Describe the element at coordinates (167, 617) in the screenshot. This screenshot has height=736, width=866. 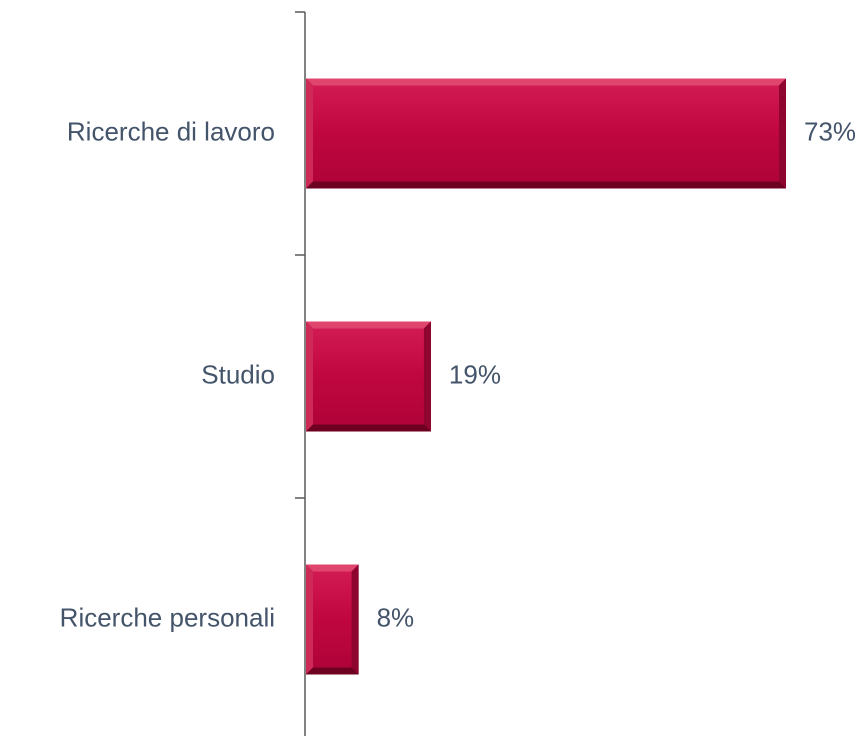
I see `category-label: Ricerche personali` at that location.